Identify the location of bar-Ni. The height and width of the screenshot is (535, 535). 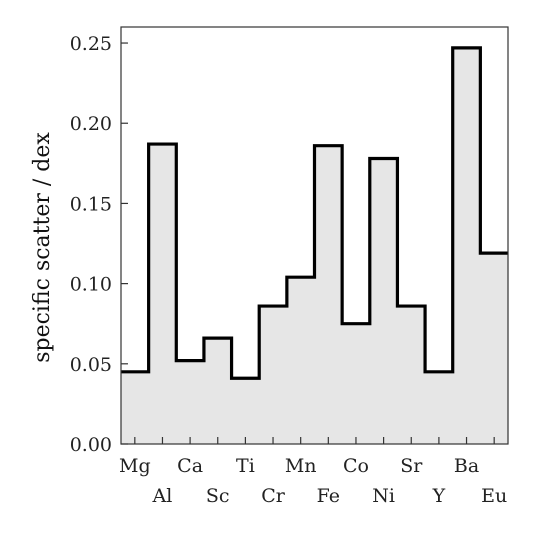
(384, 301).